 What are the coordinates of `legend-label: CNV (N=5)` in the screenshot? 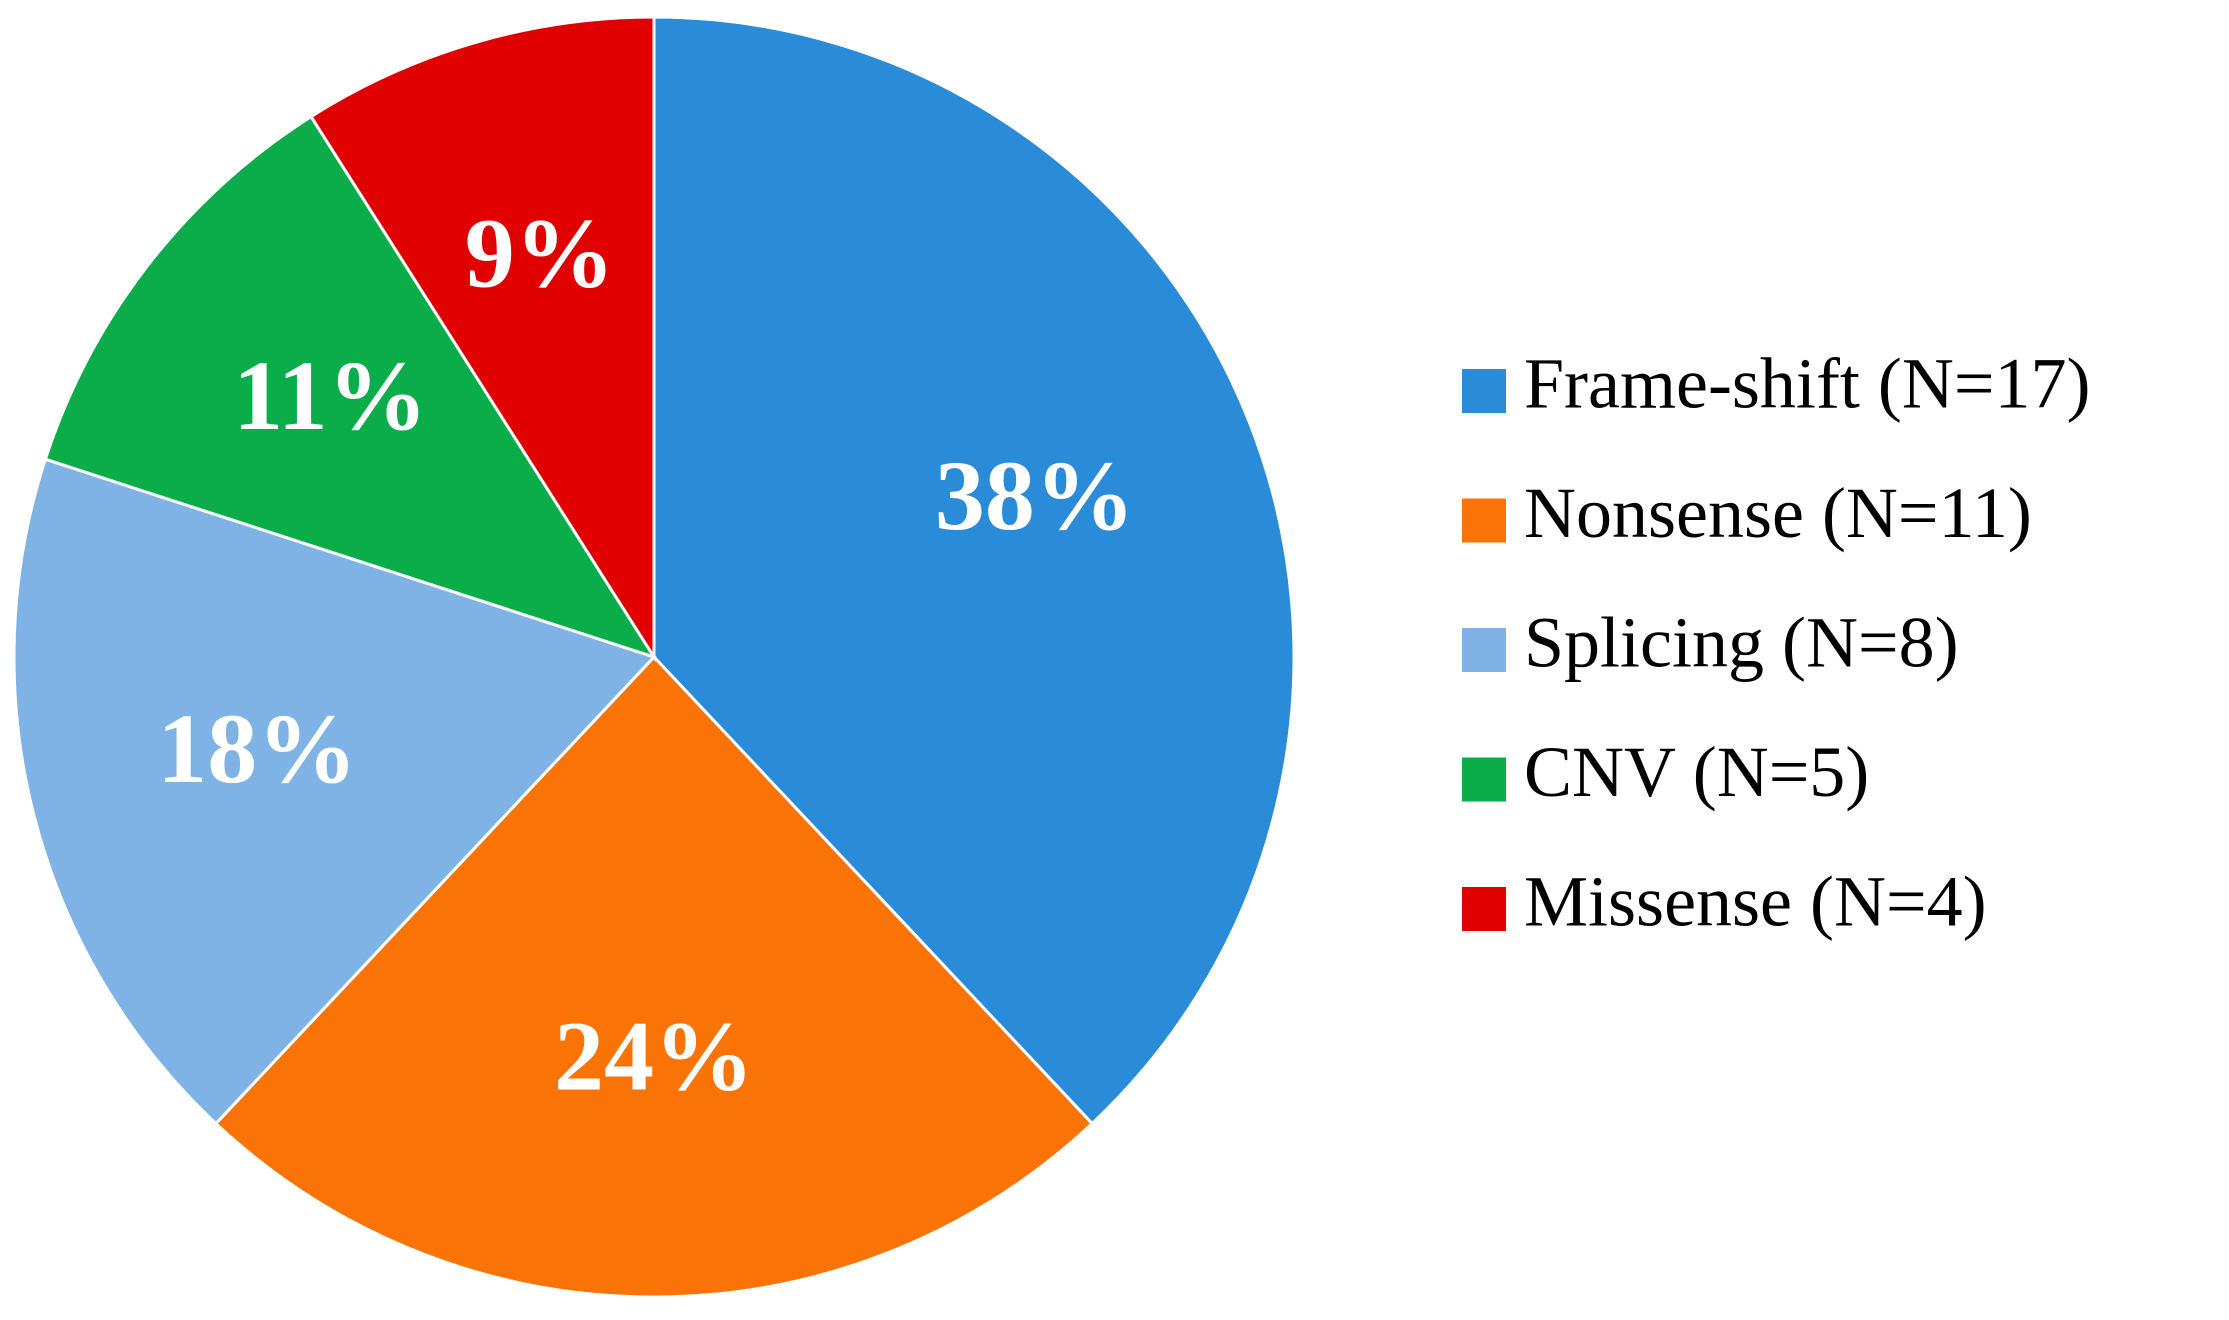 It's located at (1696, 772).